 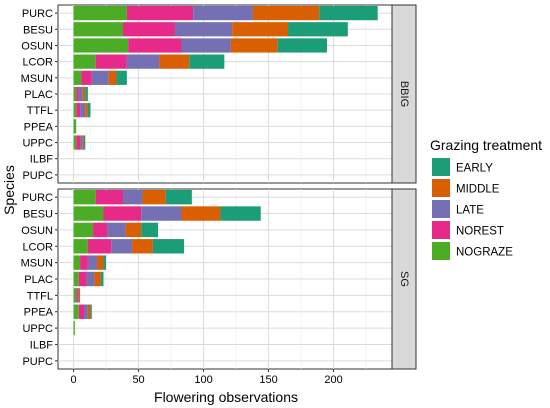 I want to click on bar-bbig-lcor-nograze, so click(x=84, y=61).